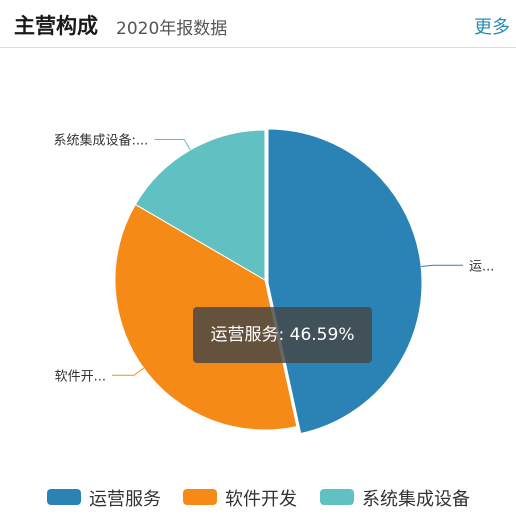  I want to click on chart-legend: 运营服务 软件开发 系统集成设备, so click(258, 497).